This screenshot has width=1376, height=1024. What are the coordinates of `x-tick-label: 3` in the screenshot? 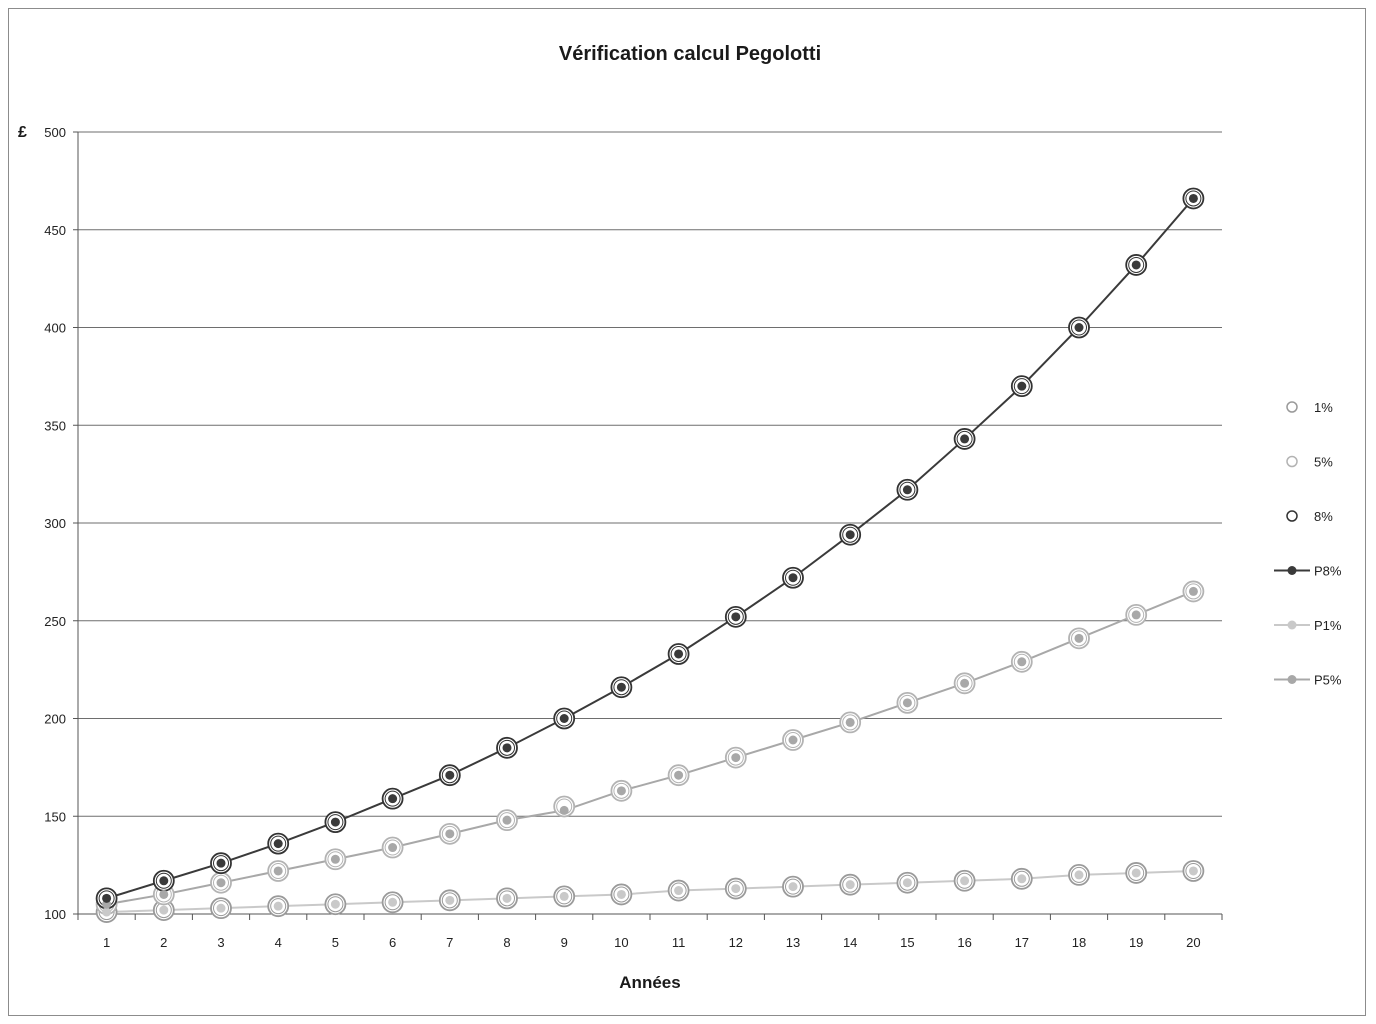 It's located at (220, 942).